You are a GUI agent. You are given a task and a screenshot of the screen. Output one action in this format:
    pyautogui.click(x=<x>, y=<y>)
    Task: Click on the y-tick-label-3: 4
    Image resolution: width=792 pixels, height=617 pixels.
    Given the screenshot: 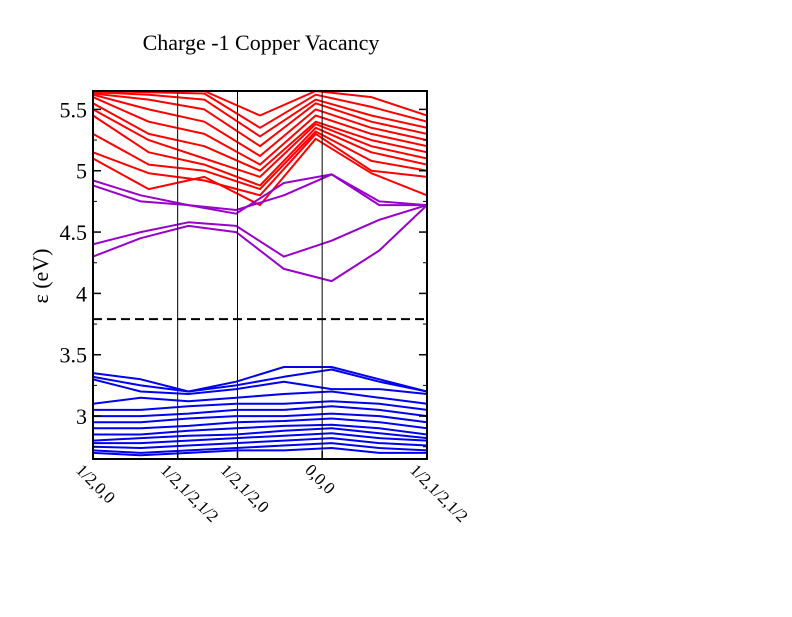 What is the action you would take?
    pyautogui.click(x=81, y=293)
    